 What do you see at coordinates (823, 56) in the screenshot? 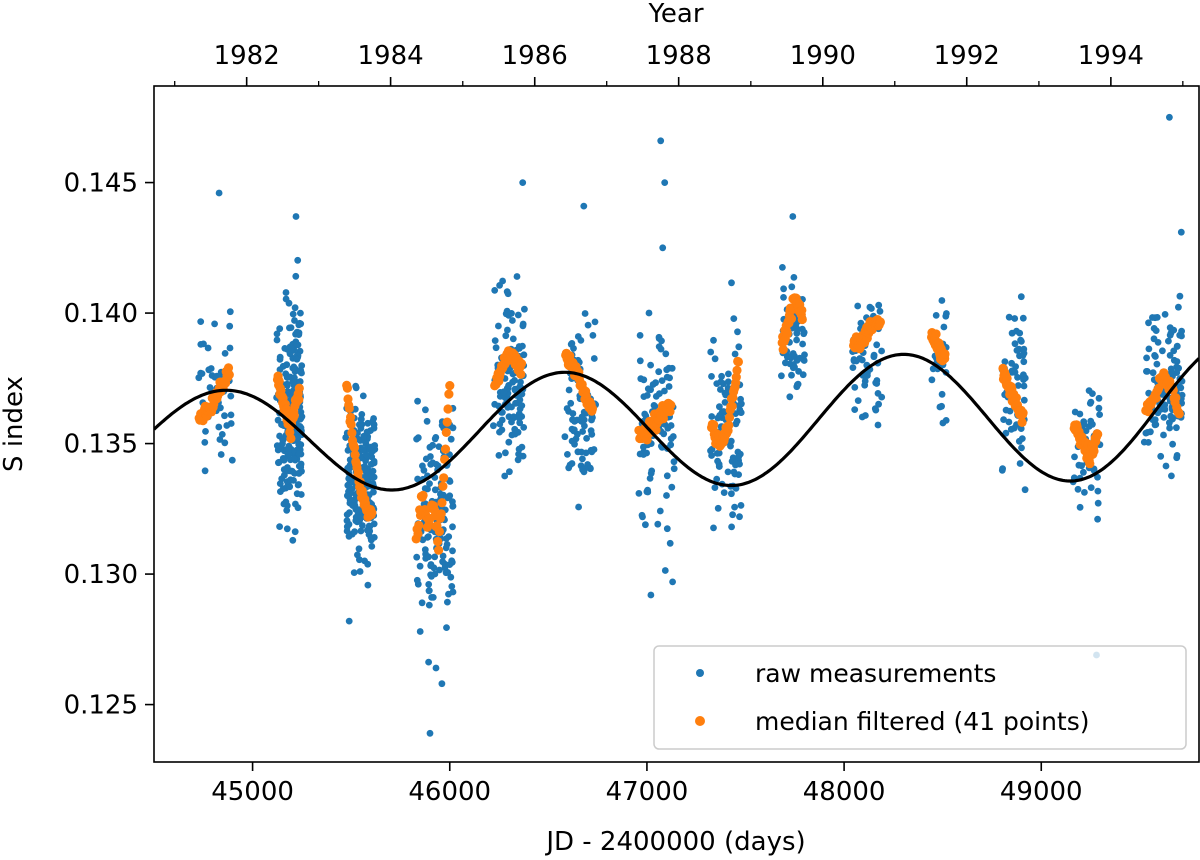
I see `year-tick-label: 1990` at bounding box center [823, 56].